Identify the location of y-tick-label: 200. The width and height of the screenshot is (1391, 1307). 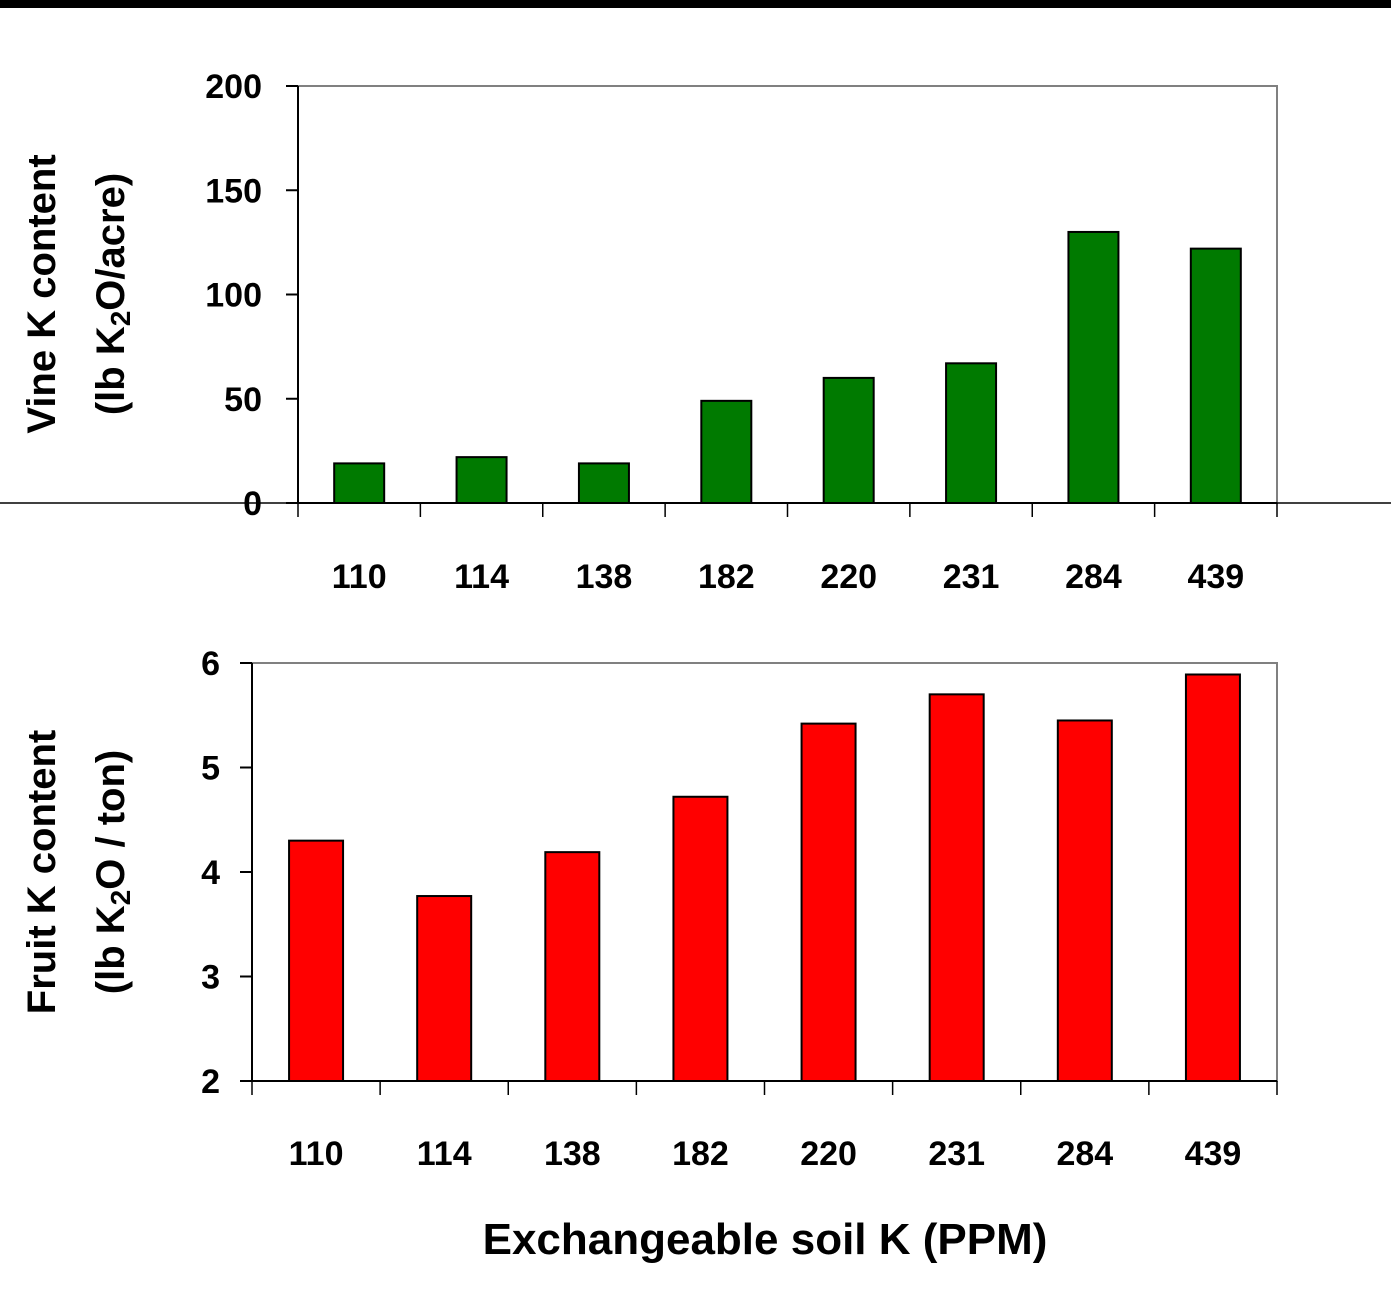
(233, 87).